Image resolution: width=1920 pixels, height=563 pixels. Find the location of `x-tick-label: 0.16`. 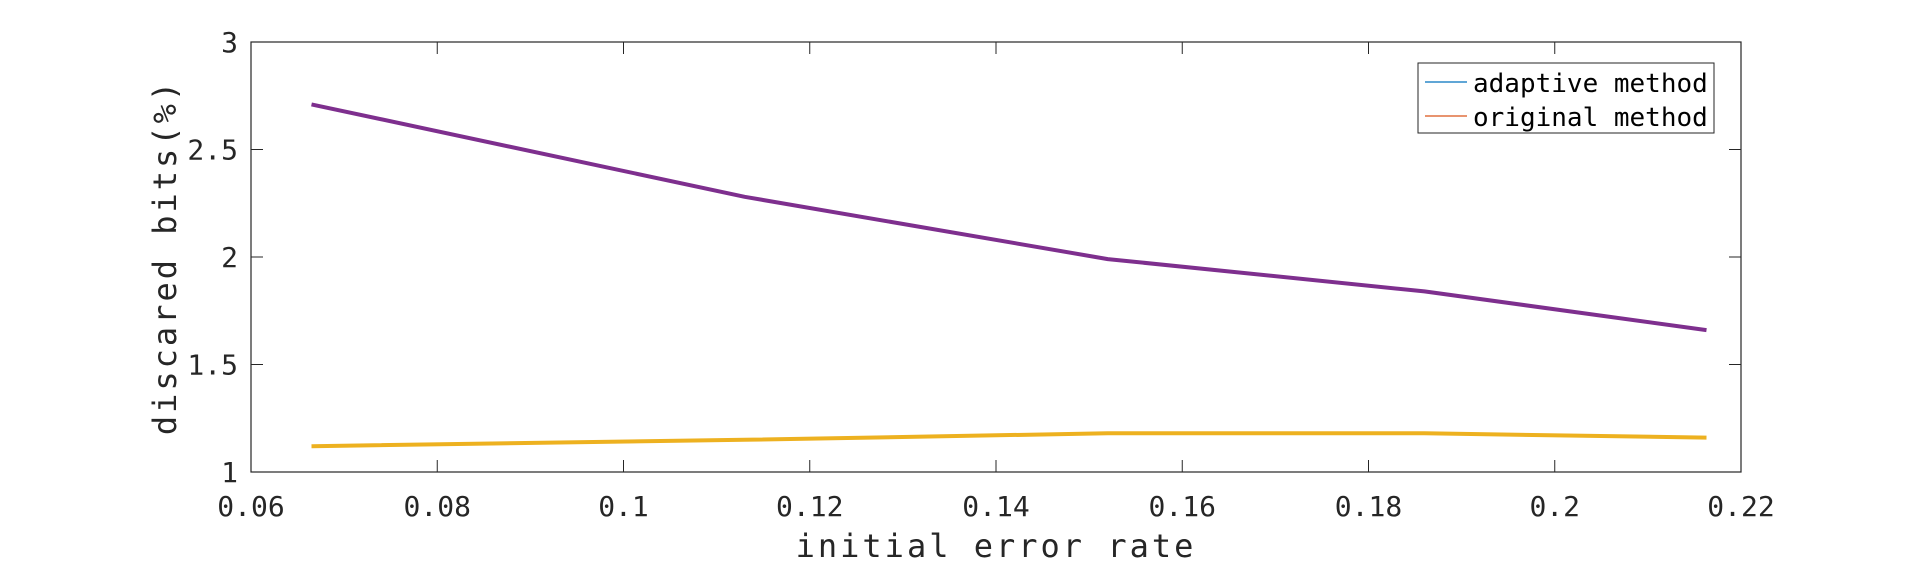

x-tick-label: 0.16 is located at coordinates (1182, 506).